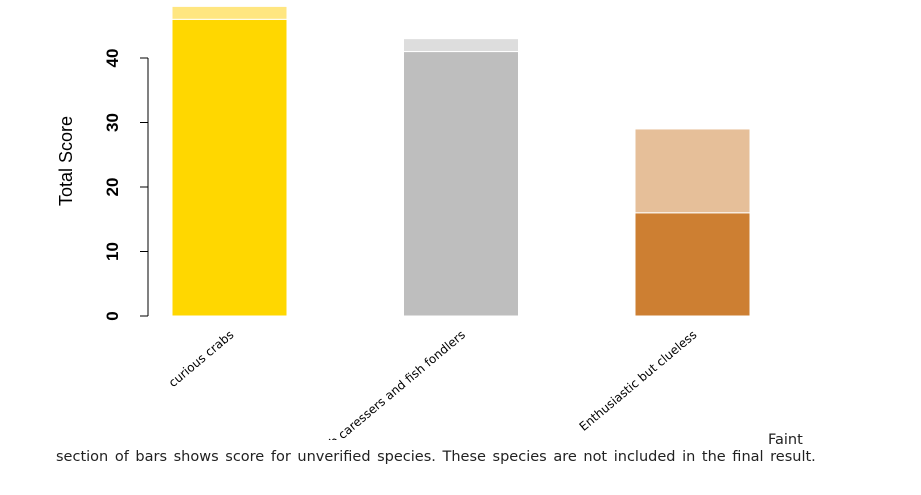 The image size is (921, 495). Describe the element at coordinates (638, 381) in the screenshot. I see `x-tick-label: Enthusiastic but clueless` at that location.